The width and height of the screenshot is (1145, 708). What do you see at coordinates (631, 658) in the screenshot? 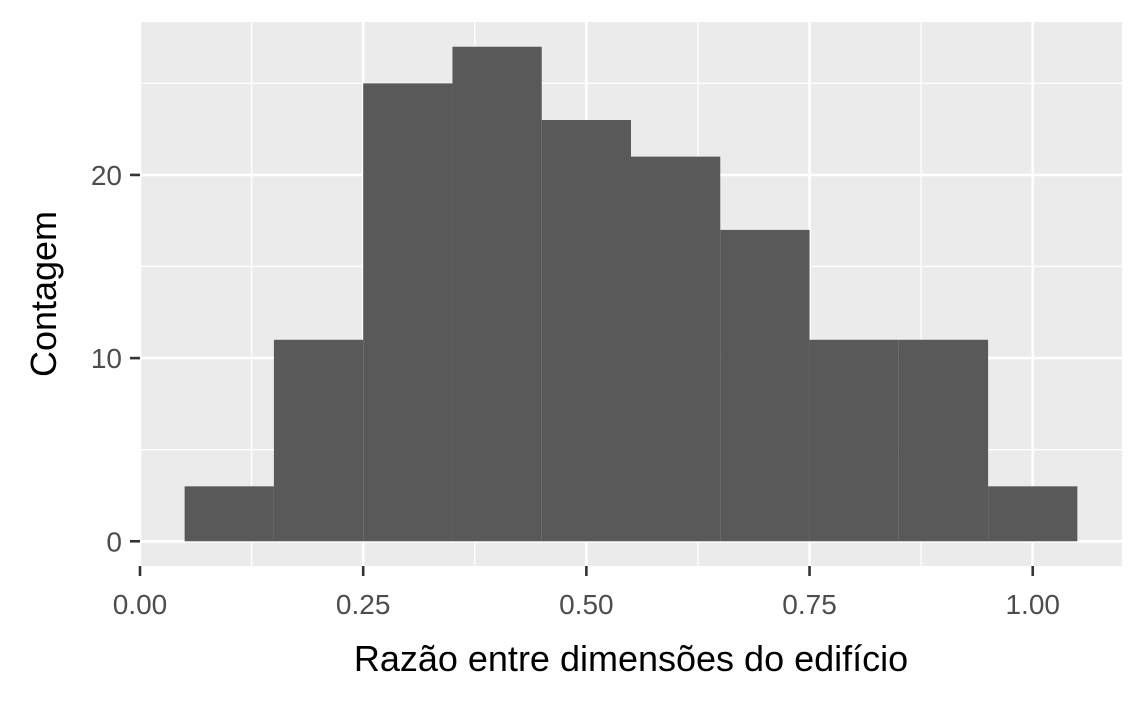
I see `x-axis-title: Razão entre dimensões do edifício` at bounding box center [631, 658].